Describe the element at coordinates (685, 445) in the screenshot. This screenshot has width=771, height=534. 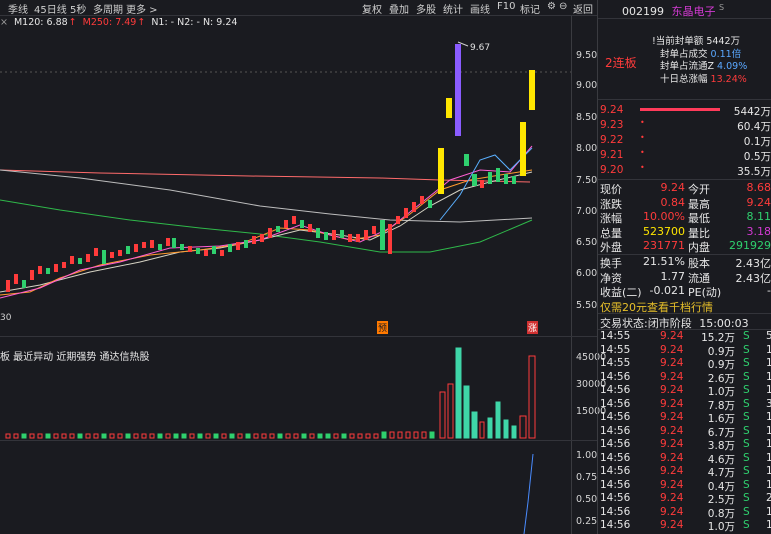
I see `tick-row: 14:56 9.24 3.8万 S 1` at that location.